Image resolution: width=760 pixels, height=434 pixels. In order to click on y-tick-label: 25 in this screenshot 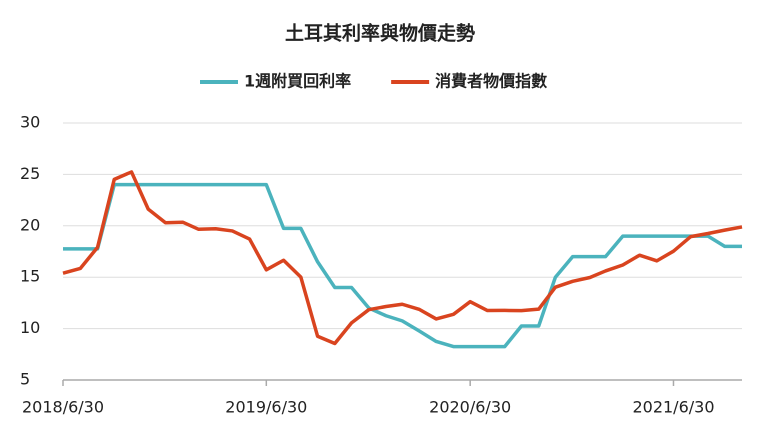, I will do `click(30, 173)`.